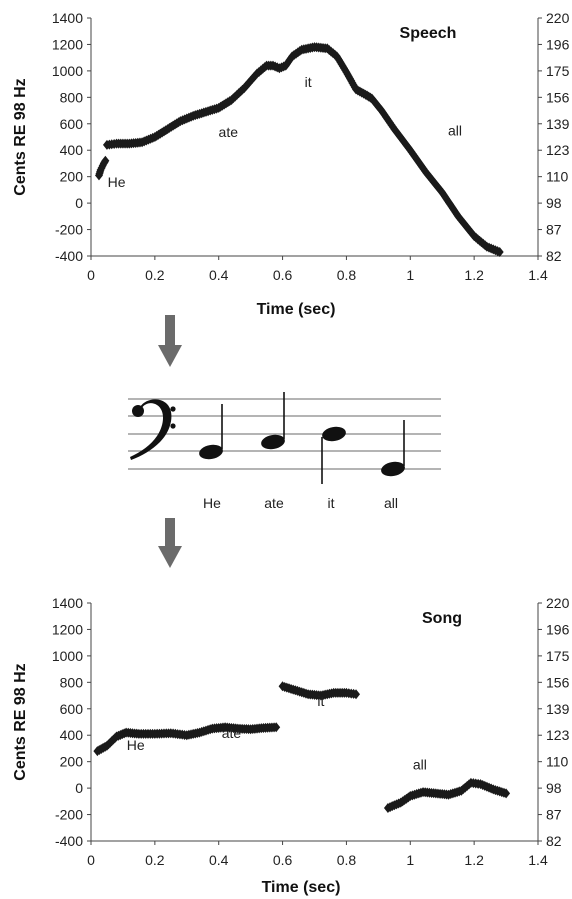 This screenshot has height=899, width=572. What do you see at coordinates (211, 432) in the screenshot?
I see `note-he` at bounding box center [211, 432].